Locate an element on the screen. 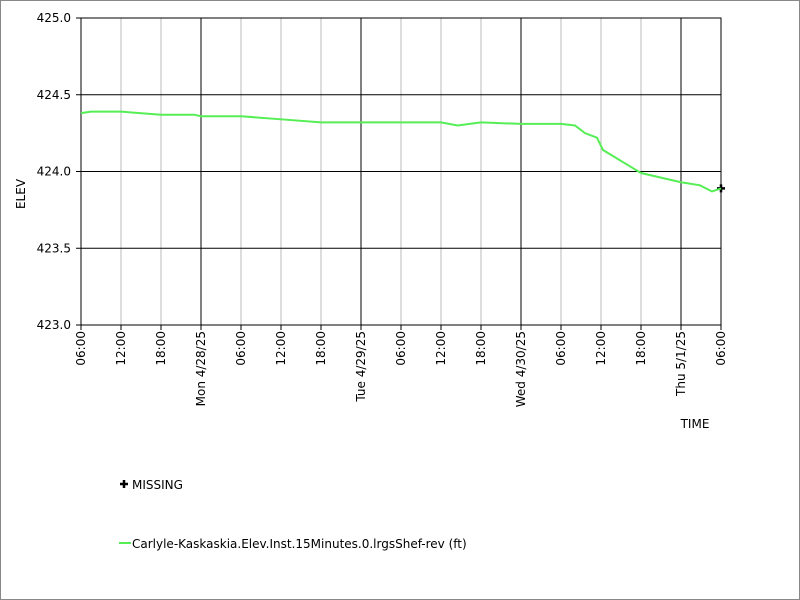  x-tick-label: Thu 5/1/25 is located at coordinates (681, 364).